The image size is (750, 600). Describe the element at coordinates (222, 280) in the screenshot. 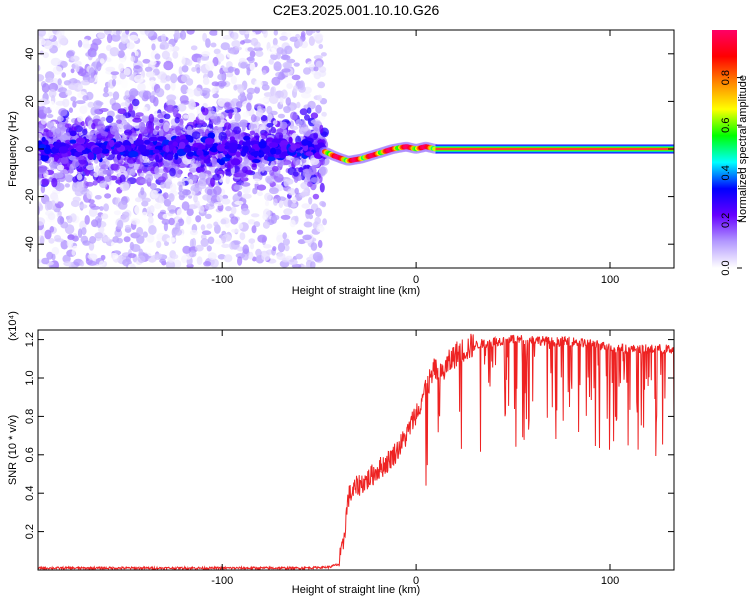

I see `x-tick-label: -100` at that location.